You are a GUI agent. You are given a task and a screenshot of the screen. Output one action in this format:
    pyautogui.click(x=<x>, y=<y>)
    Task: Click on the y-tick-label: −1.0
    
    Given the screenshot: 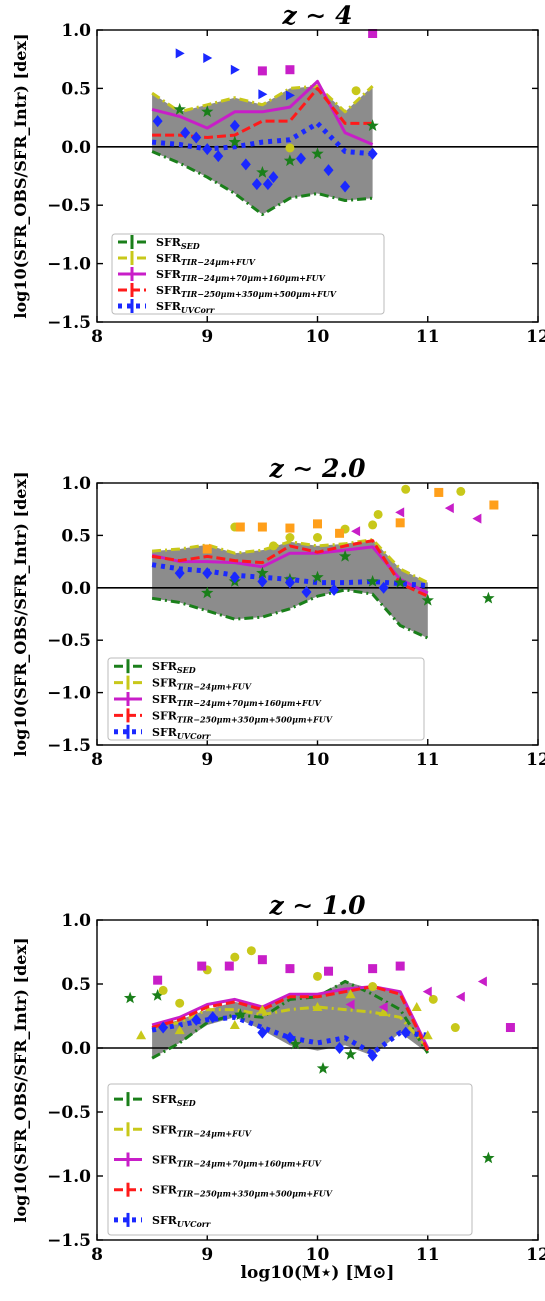 What is the action you would take?
    pyautogui.click(x=69, y=265)
    